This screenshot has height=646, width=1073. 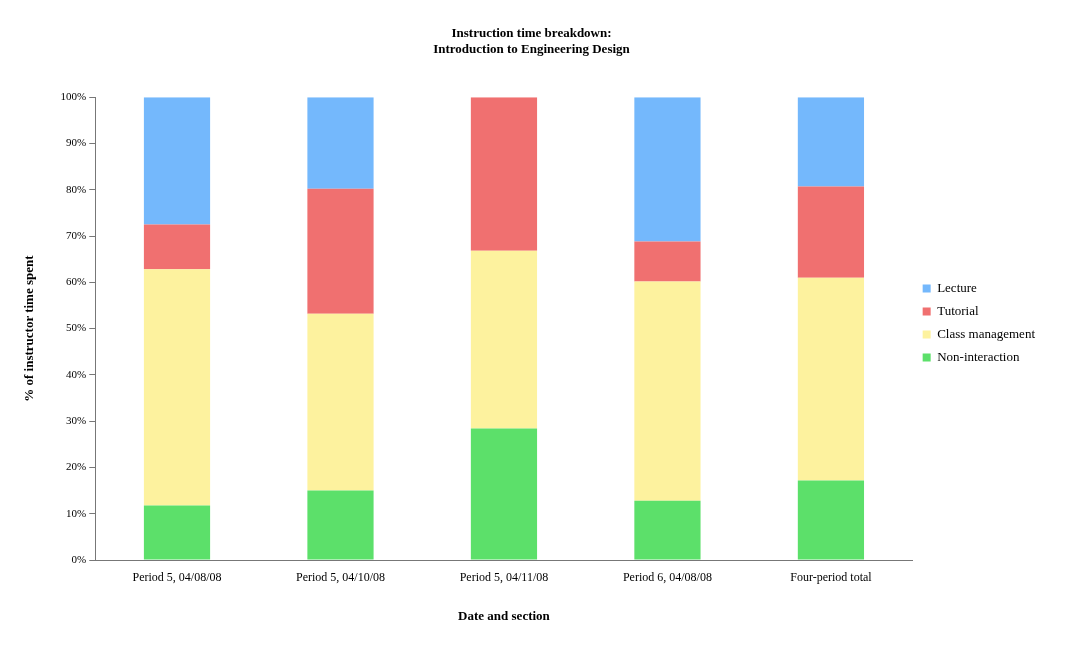 I want to click on y-tick-label: 50%, so click(x=76, y=327).